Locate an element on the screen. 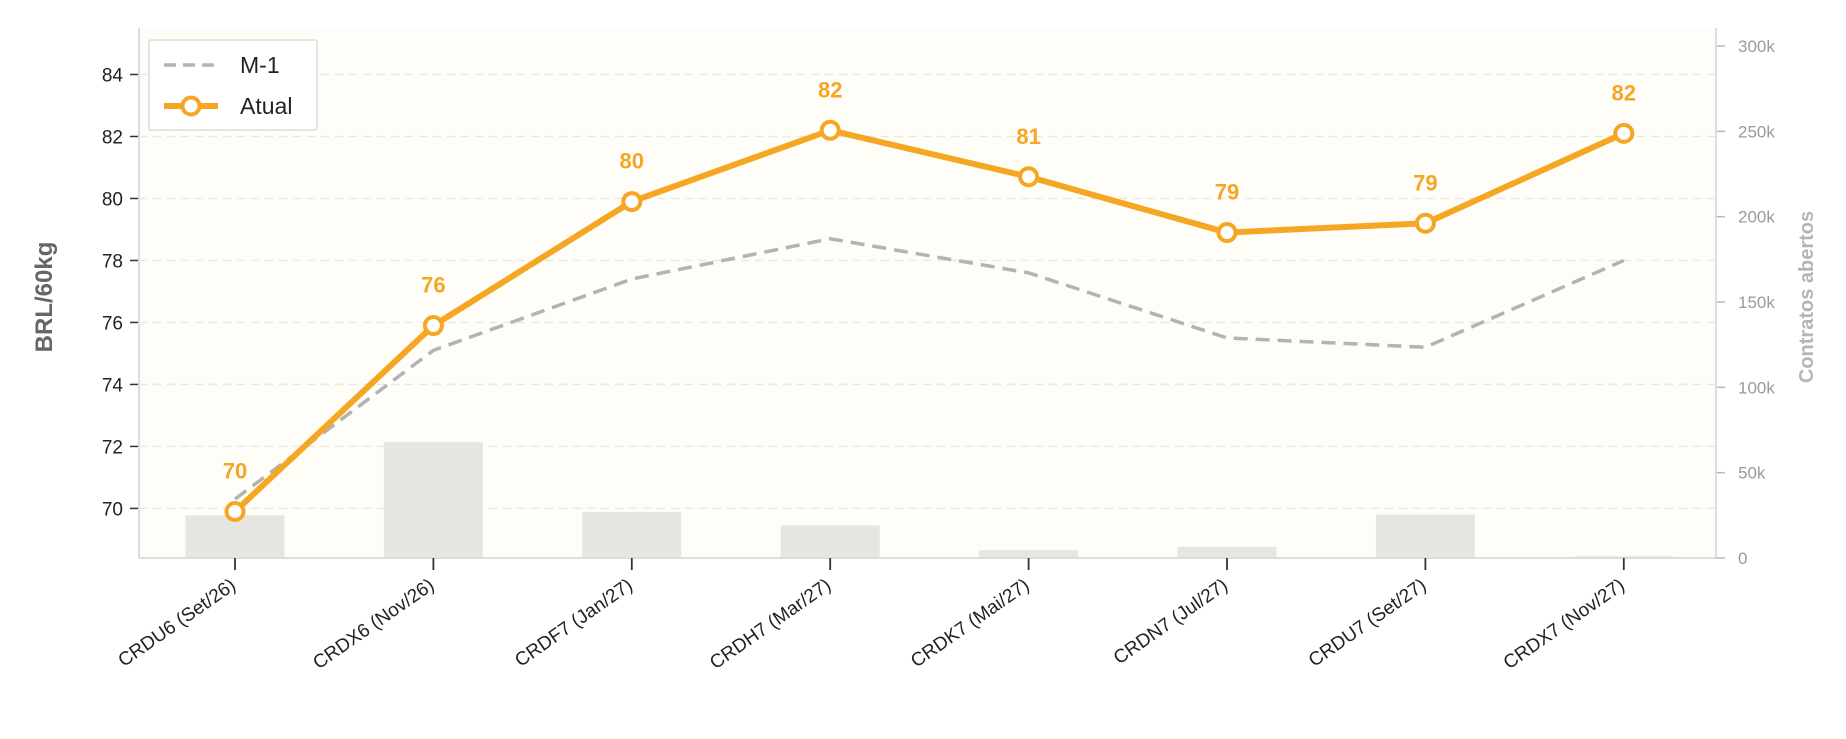 Image resolution: width=1846 pixels, height=739 pixels. y2-tick-label: 250k is located at coordinates (1756, 131).